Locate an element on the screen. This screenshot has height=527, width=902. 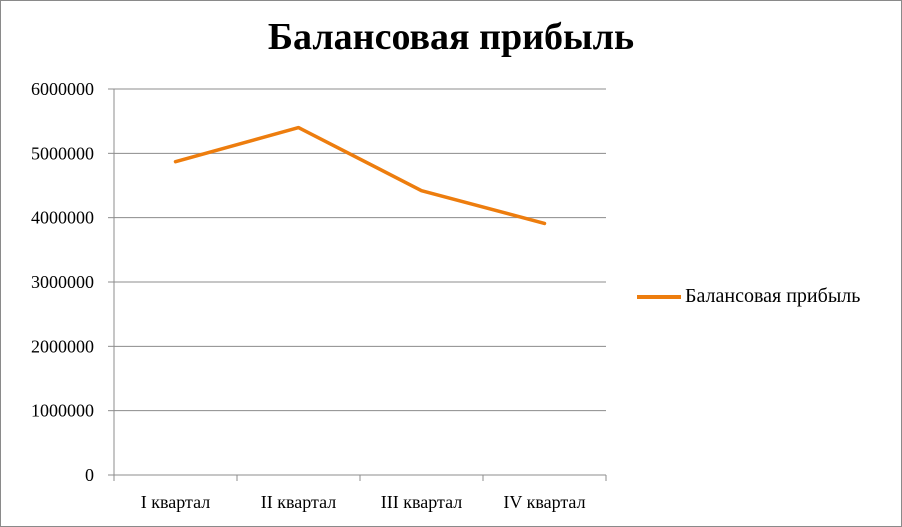
legend-label: Балансовая прибыль is located at coordinates (773, 296).